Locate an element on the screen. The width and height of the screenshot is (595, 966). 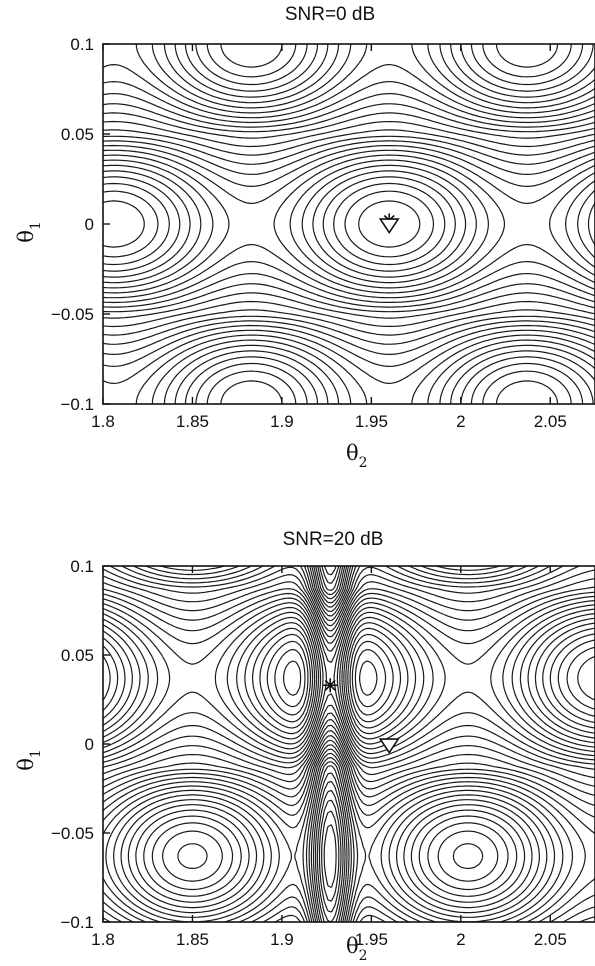
true-value-triangle-marker is located at coordinates (389, 746).